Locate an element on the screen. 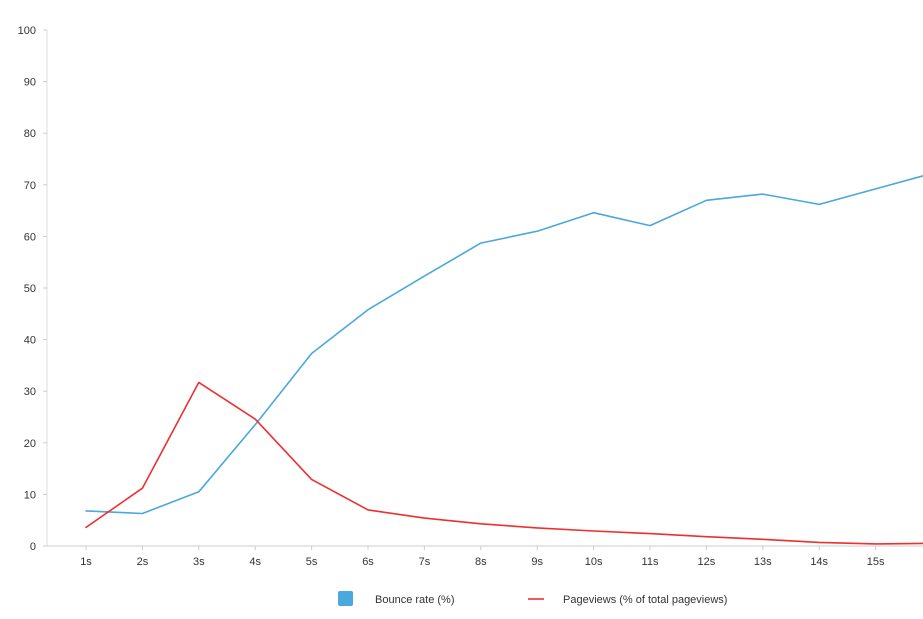  y-tick-label: 30 is located at coordinates (30, 392).